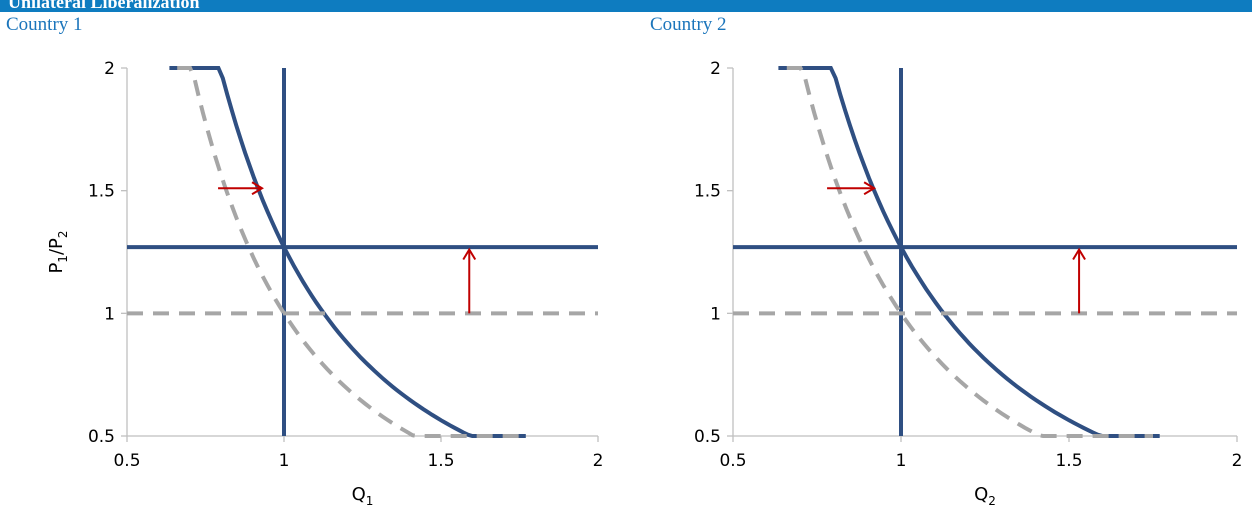  I want to click on x-axis-title: Q1, so click(363, 496).